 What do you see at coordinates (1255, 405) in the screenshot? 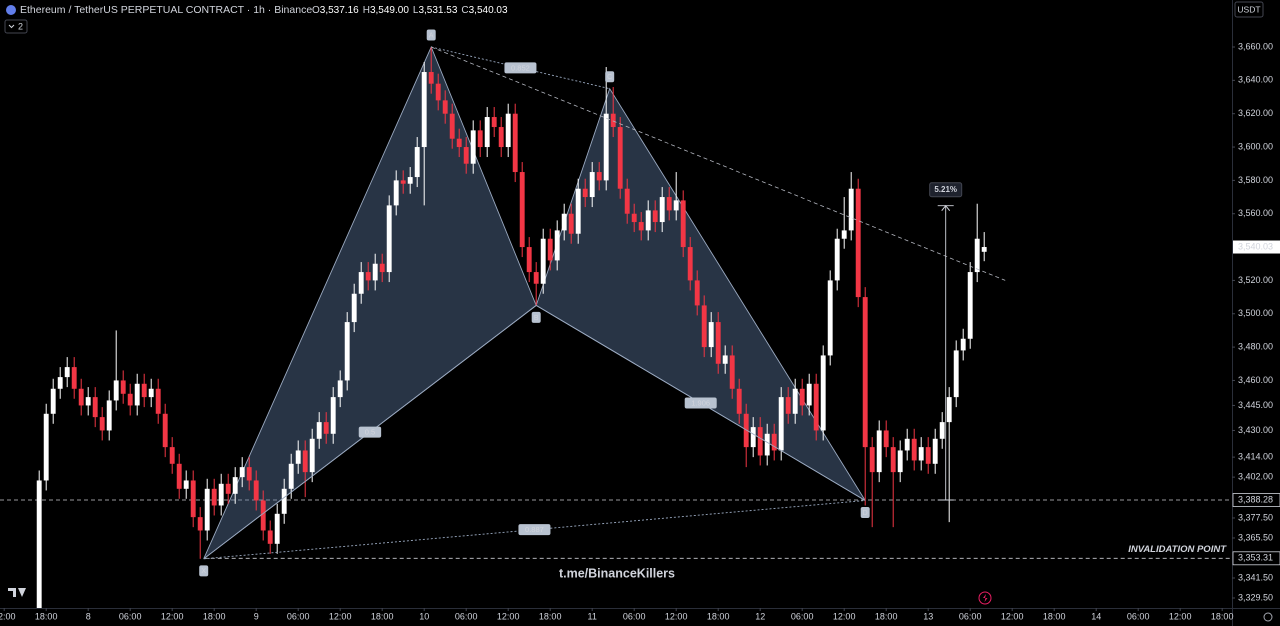
I see `y-tick-label: 3,445.00` at bounding box center [1255, 405].